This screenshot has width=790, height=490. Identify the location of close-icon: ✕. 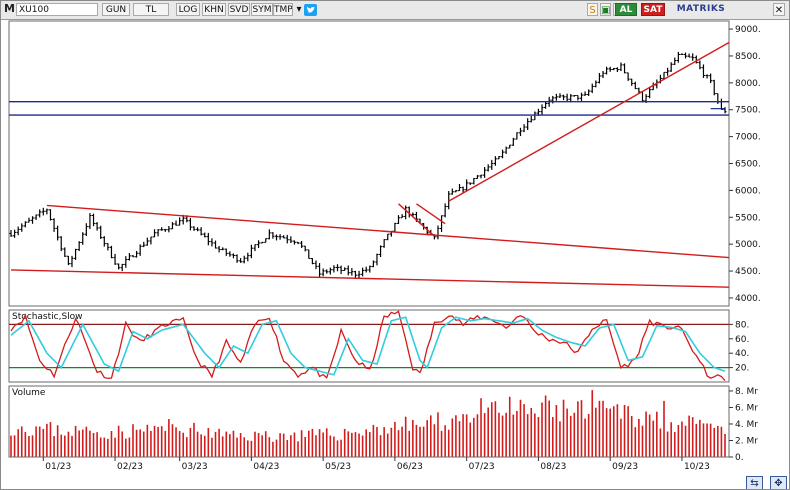
(779, 9).